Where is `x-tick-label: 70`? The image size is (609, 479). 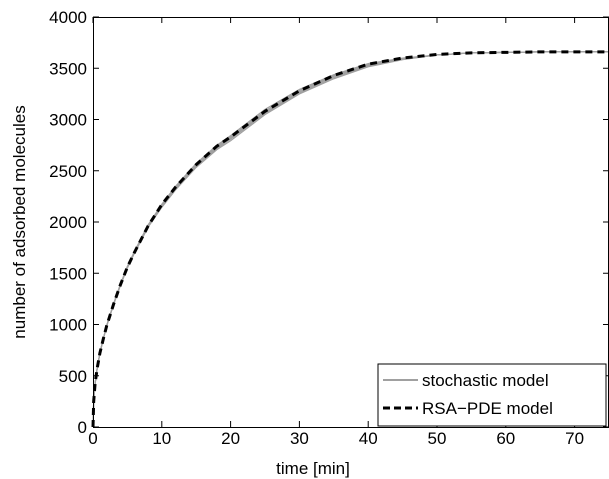
x-tick-label: 70 is located at coordinates (574, 438).